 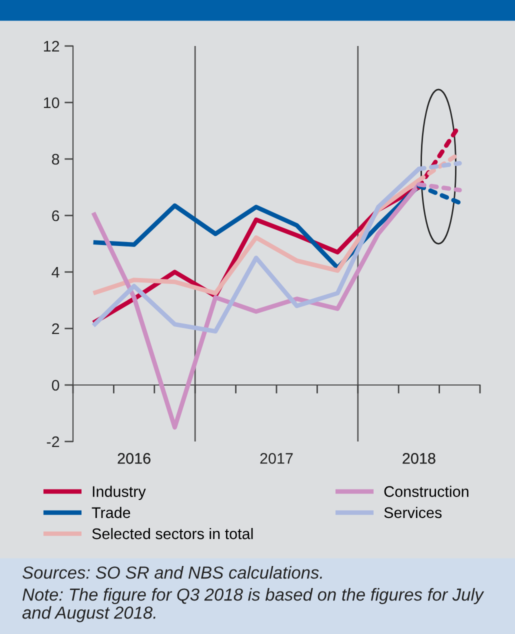 I want to click on legend-label: Selected sectors in total, so click(x=172, y=534).